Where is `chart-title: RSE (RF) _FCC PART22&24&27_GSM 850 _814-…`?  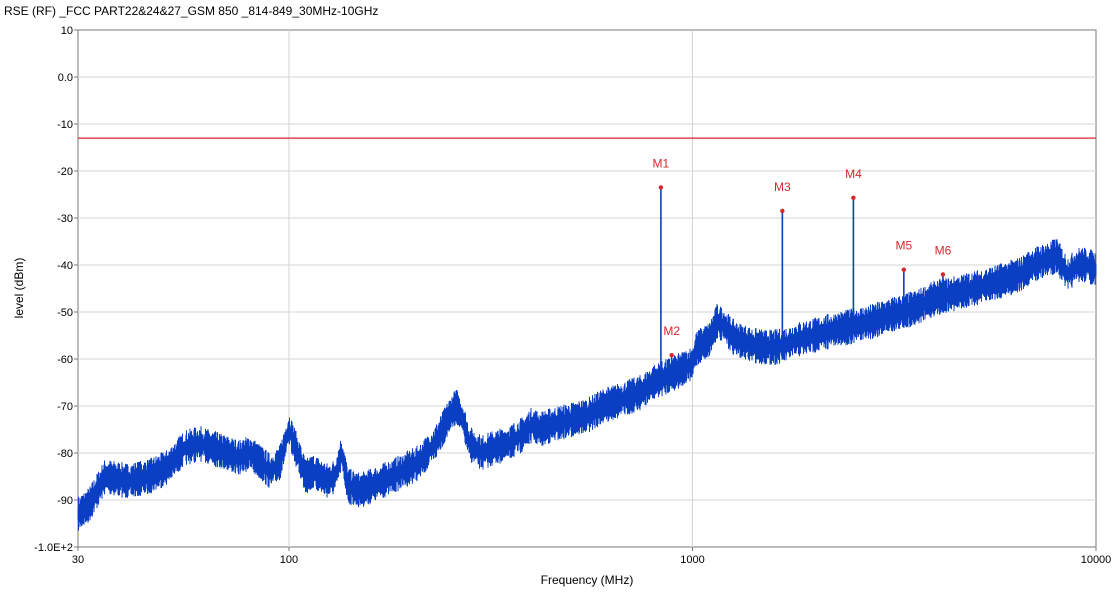
chart-title: RSE (RF) _FCC PART22&24&27_GSM 850 _814-… is located at coordinates (191, 11).